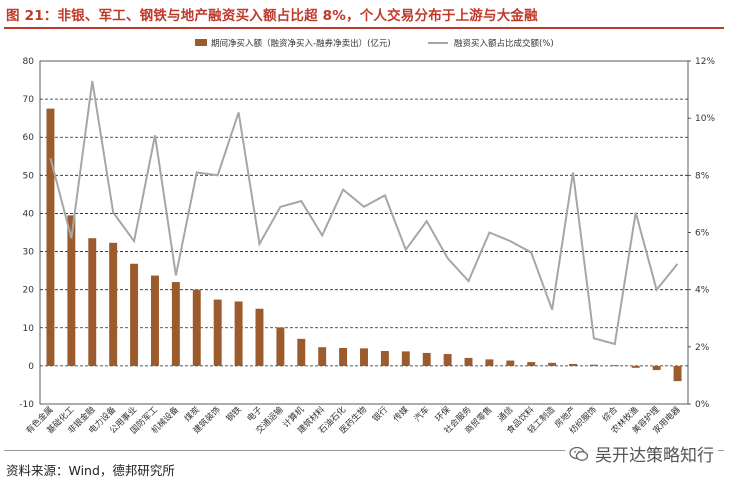  Describe the element at coordinates (702, 234) in the screenshot. I see `y-right-tick-label: 6%` at that location.